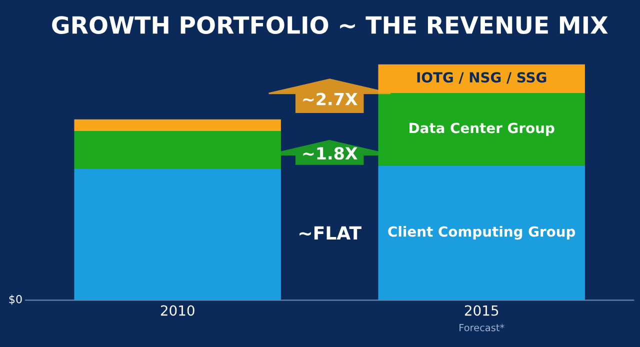 The width and height of the screenshot is (640, 347). Describe the element at coordinates (330, 153) in the screenshot. I see `annotation: ~1.8X` at that location.